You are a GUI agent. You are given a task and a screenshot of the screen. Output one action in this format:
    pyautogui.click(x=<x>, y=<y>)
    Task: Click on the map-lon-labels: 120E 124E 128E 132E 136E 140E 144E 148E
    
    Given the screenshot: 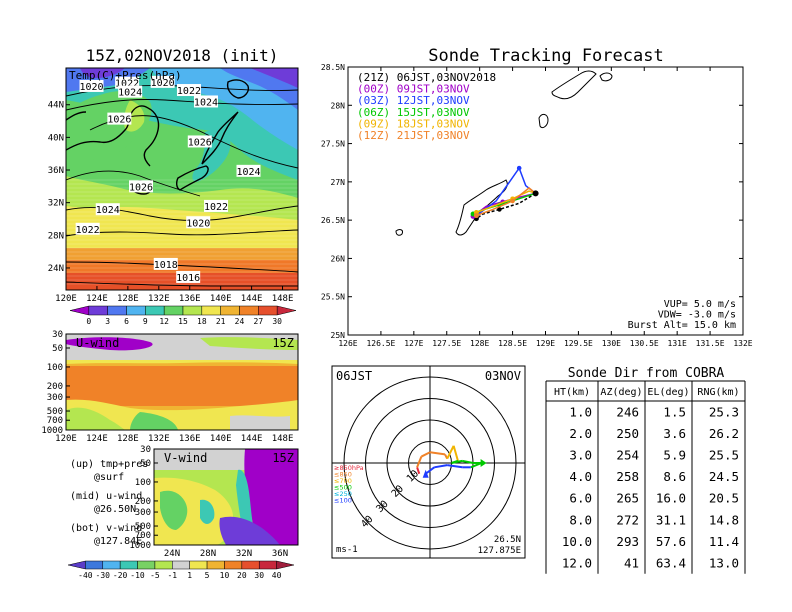 What is the action you would take?
    pyautogui.click(x=174, y=295)
    